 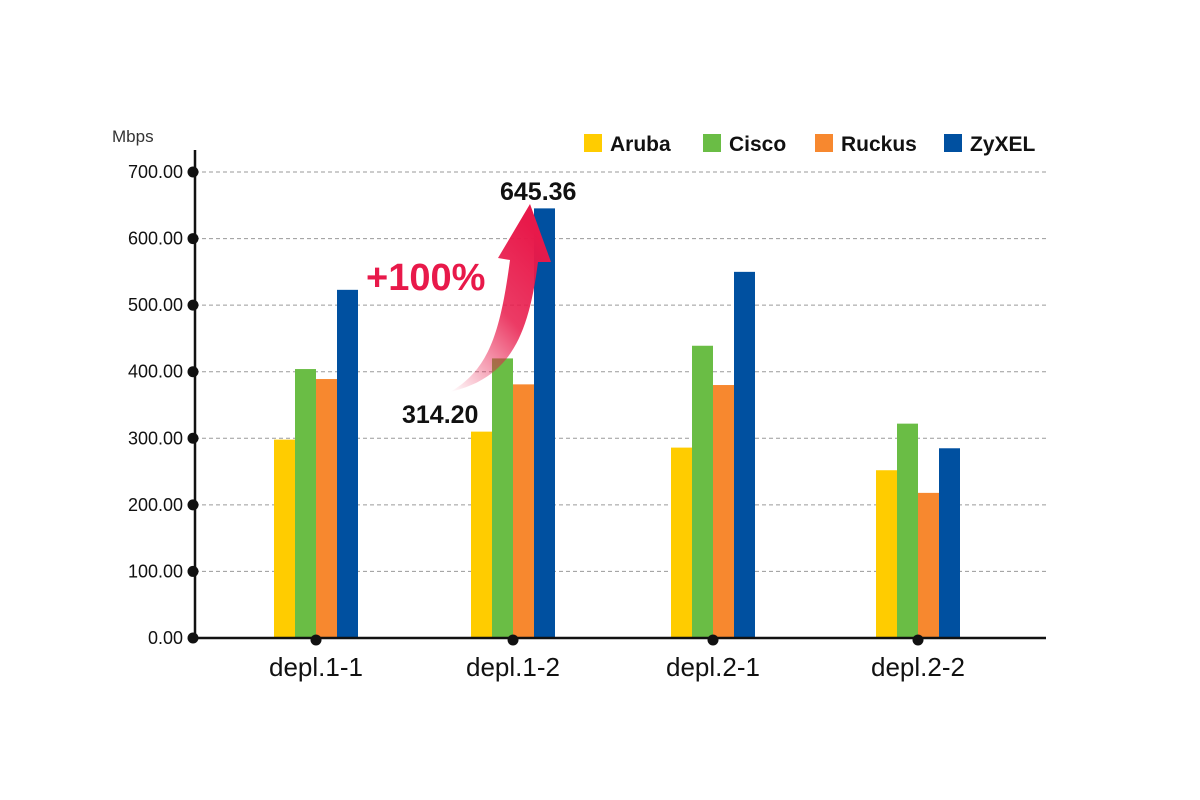 I want to click on y-tick-label: 0.00, so click(x=165, y=638).